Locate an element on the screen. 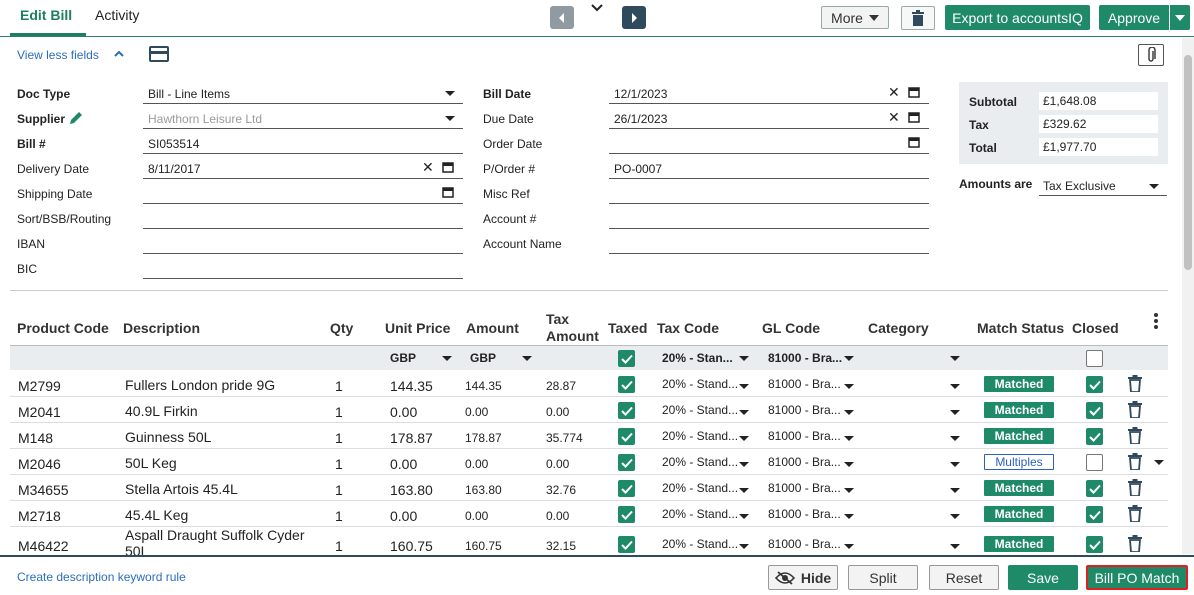 The height and width of the screenshot is (595, 1194). tax-amount-cell: 35.774 is located at coordinates (564, 438).